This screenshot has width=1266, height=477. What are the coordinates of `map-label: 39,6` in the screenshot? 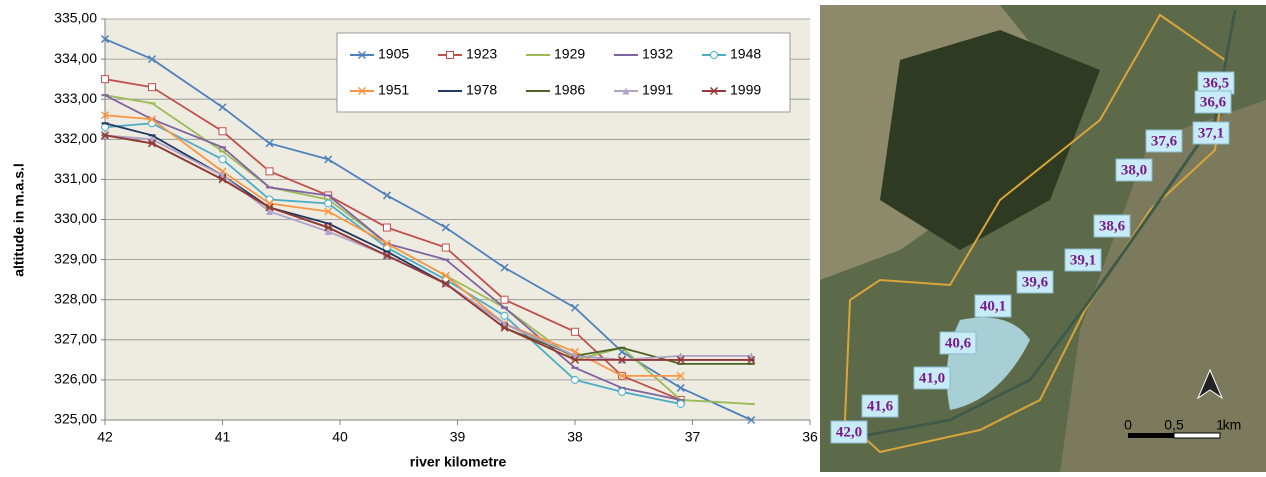 It's located at (1035, 282).